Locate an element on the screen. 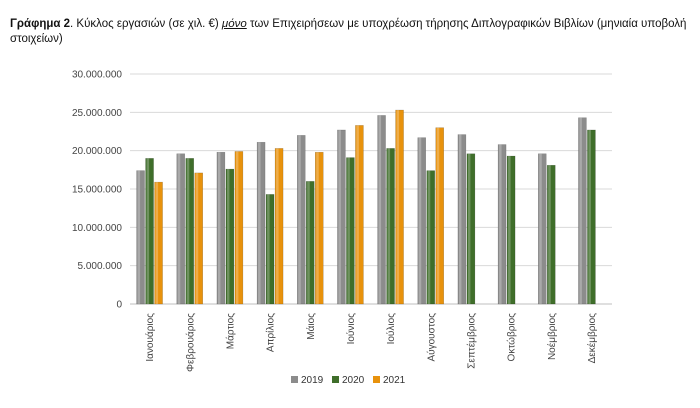 Image resolution: width=700 pixels, height=408 pixels. y-tick-label: 20.000.000 is located at coordinates (97, 151).